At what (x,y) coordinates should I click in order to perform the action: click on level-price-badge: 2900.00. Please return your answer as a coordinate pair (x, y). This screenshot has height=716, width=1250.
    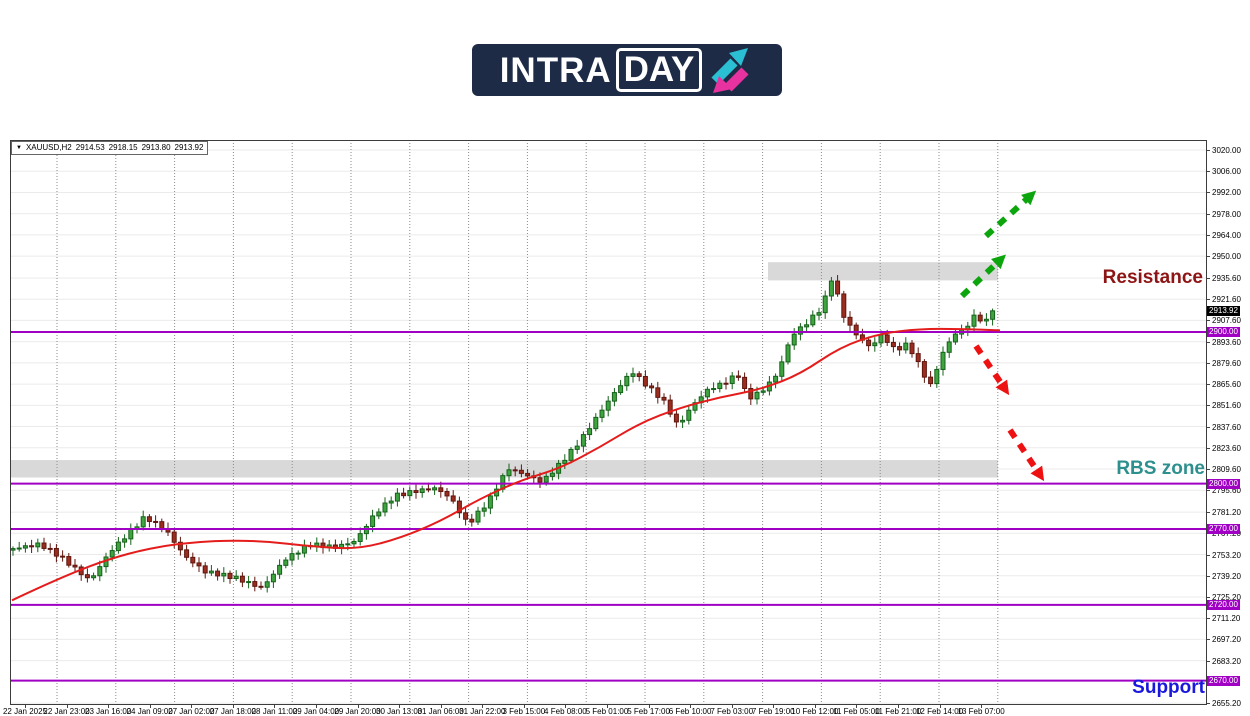
    Looking at the image, I should click on (1223, 331).